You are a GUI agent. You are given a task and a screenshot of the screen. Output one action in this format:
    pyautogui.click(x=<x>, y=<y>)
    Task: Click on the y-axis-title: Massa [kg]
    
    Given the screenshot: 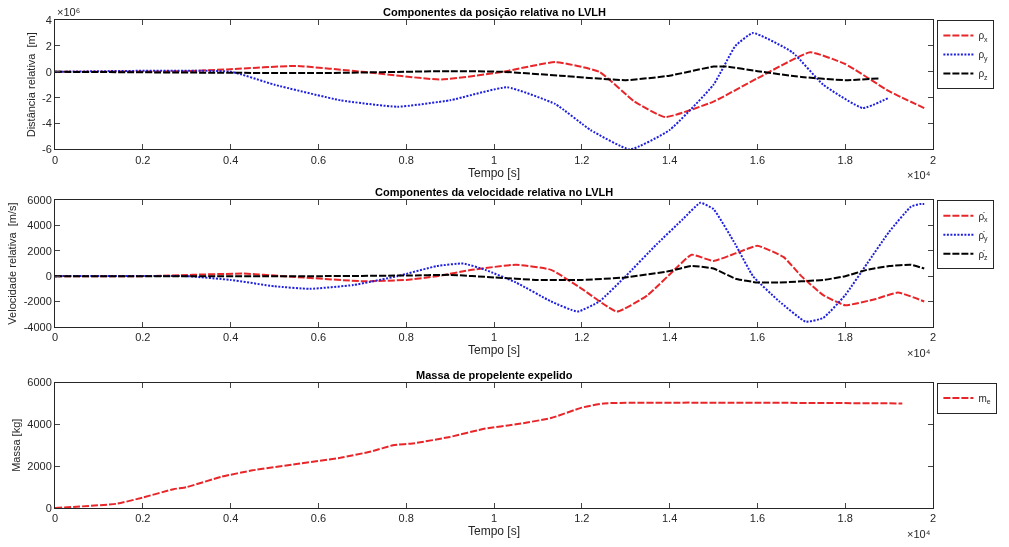 What is the action you would take?
    pyautogui.click(x=15, y=445)
    